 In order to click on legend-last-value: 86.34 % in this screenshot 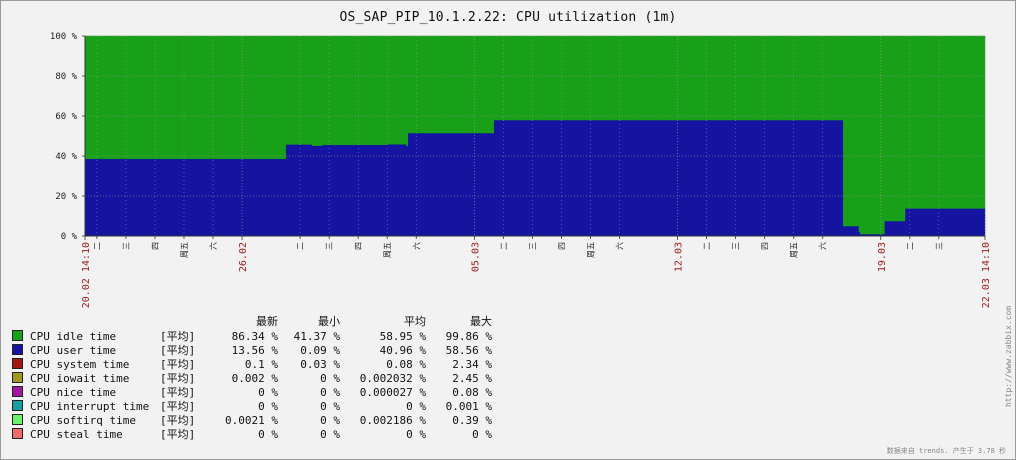, I will do `click(254, 336)`.